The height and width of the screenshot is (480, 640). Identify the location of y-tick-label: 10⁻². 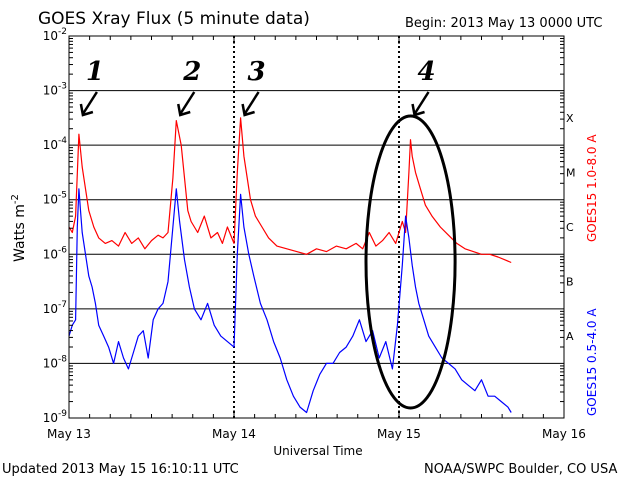
(55, 35).